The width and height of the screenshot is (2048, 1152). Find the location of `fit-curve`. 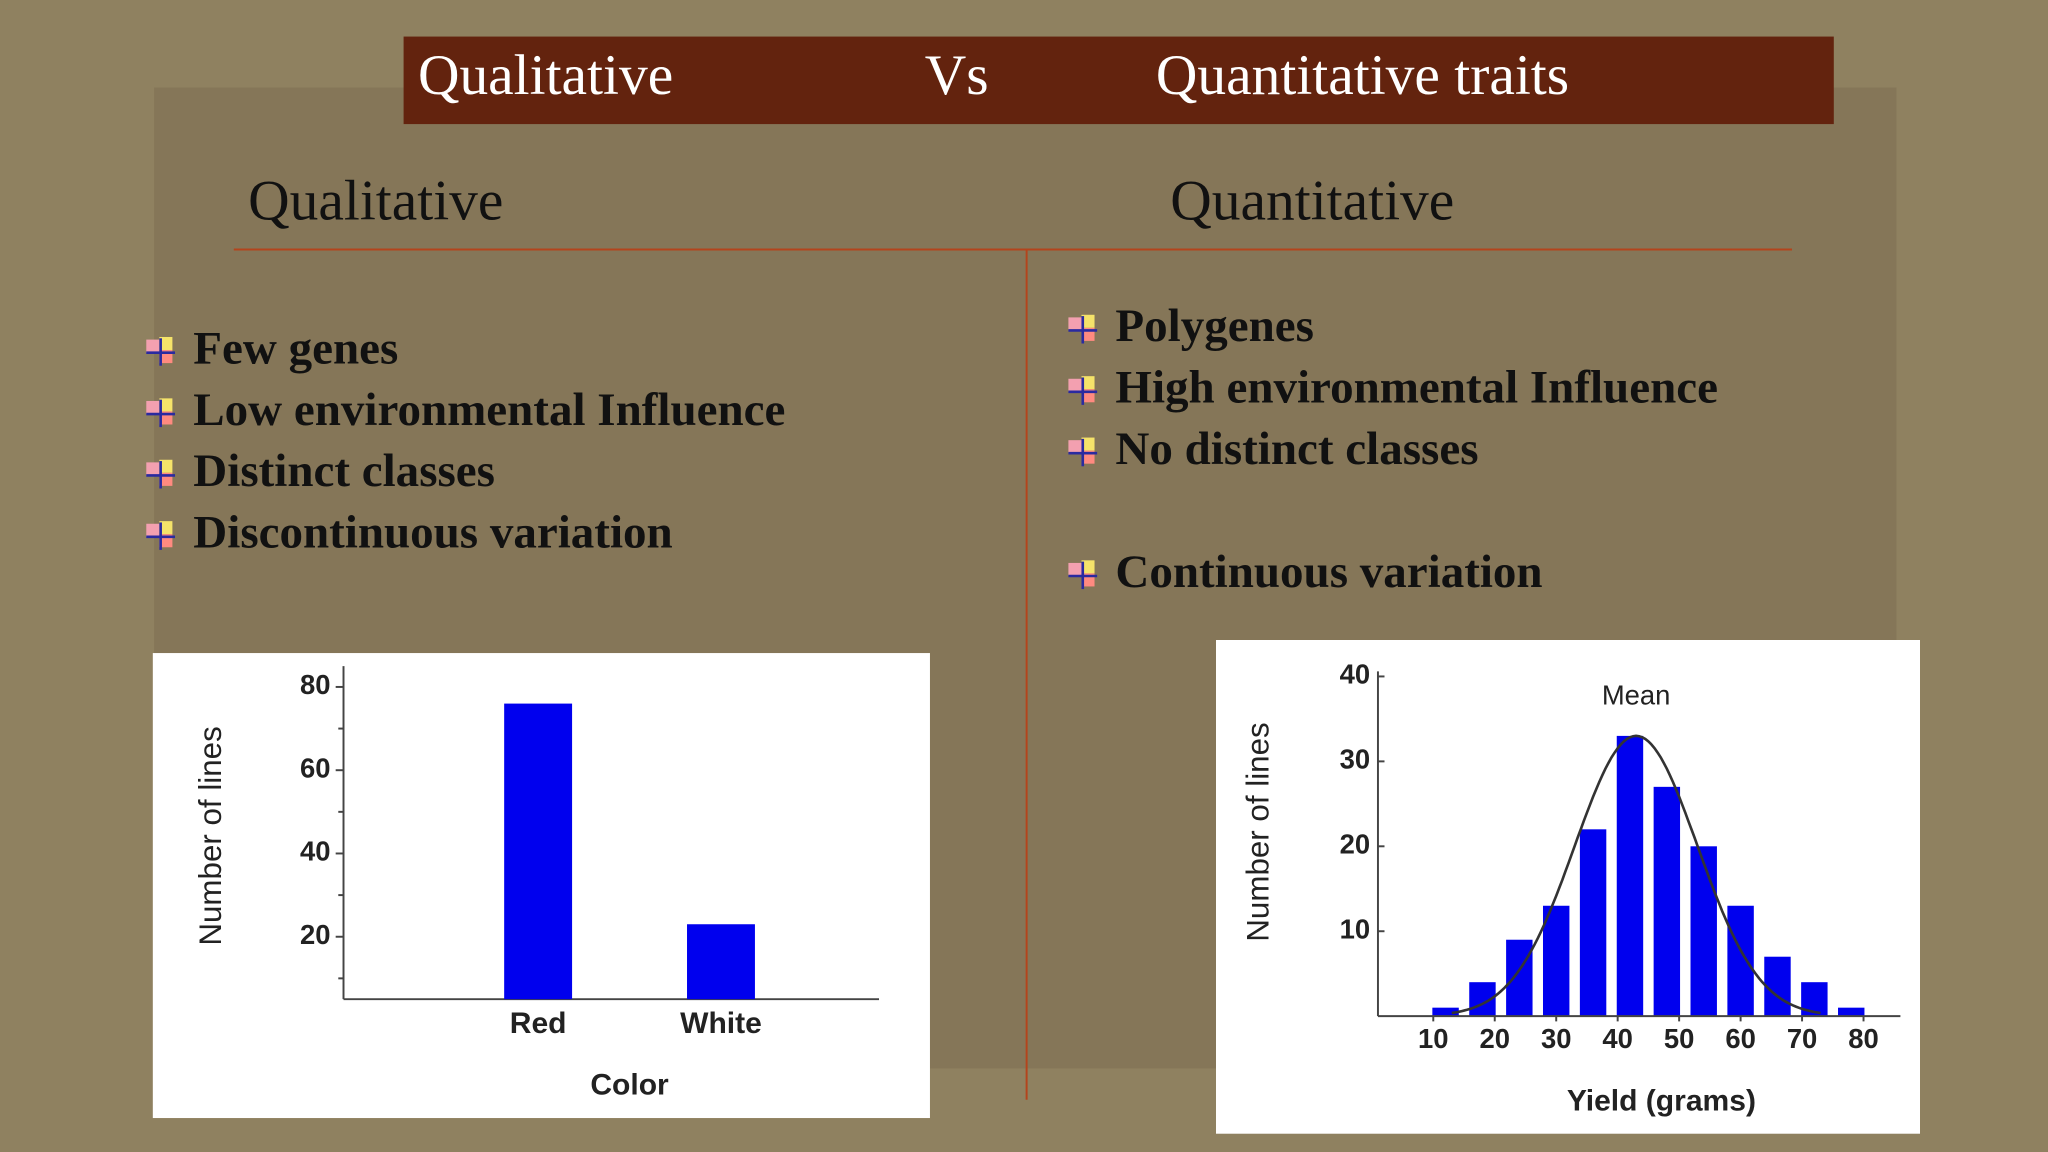

fit-curve is located at coordinates (1636, 874).